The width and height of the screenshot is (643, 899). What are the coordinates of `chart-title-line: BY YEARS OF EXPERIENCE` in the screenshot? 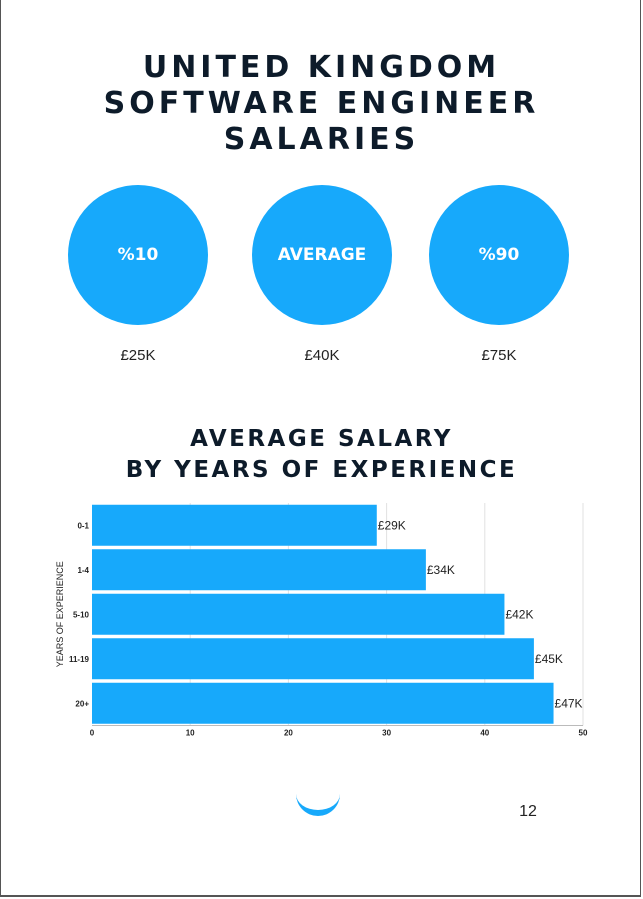 It's located at (321, 470).